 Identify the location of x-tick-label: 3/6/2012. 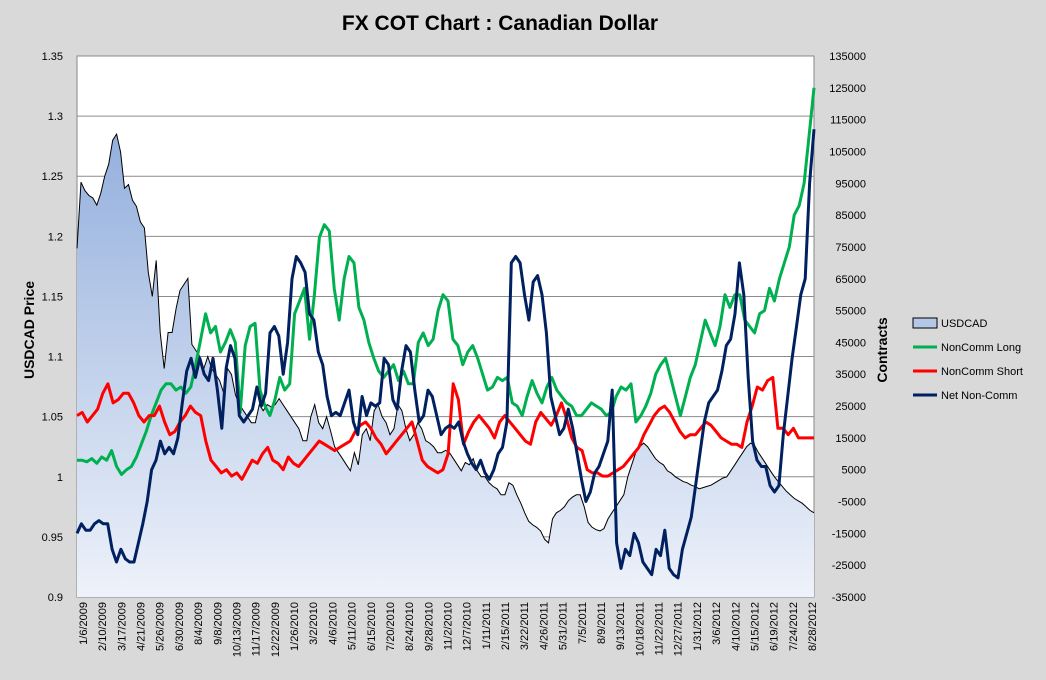
(717, 623).